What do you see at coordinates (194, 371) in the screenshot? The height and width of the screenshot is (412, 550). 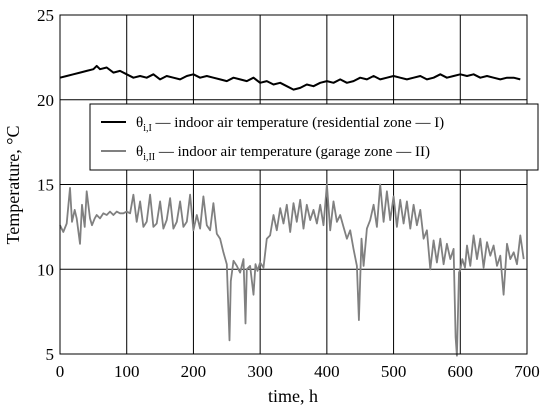 I see `x-tick-label: 200` at bounding box center [194, 371].